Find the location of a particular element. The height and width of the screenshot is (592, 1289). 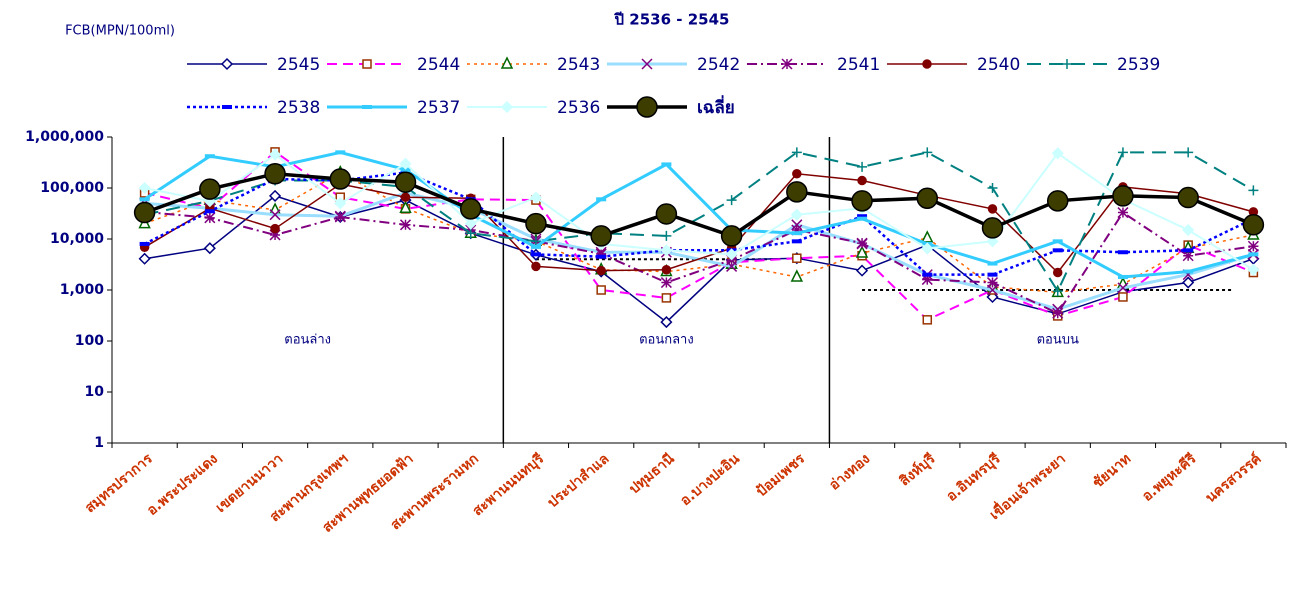

section-label: ตอนบน is located at coordinates (1058, 340).